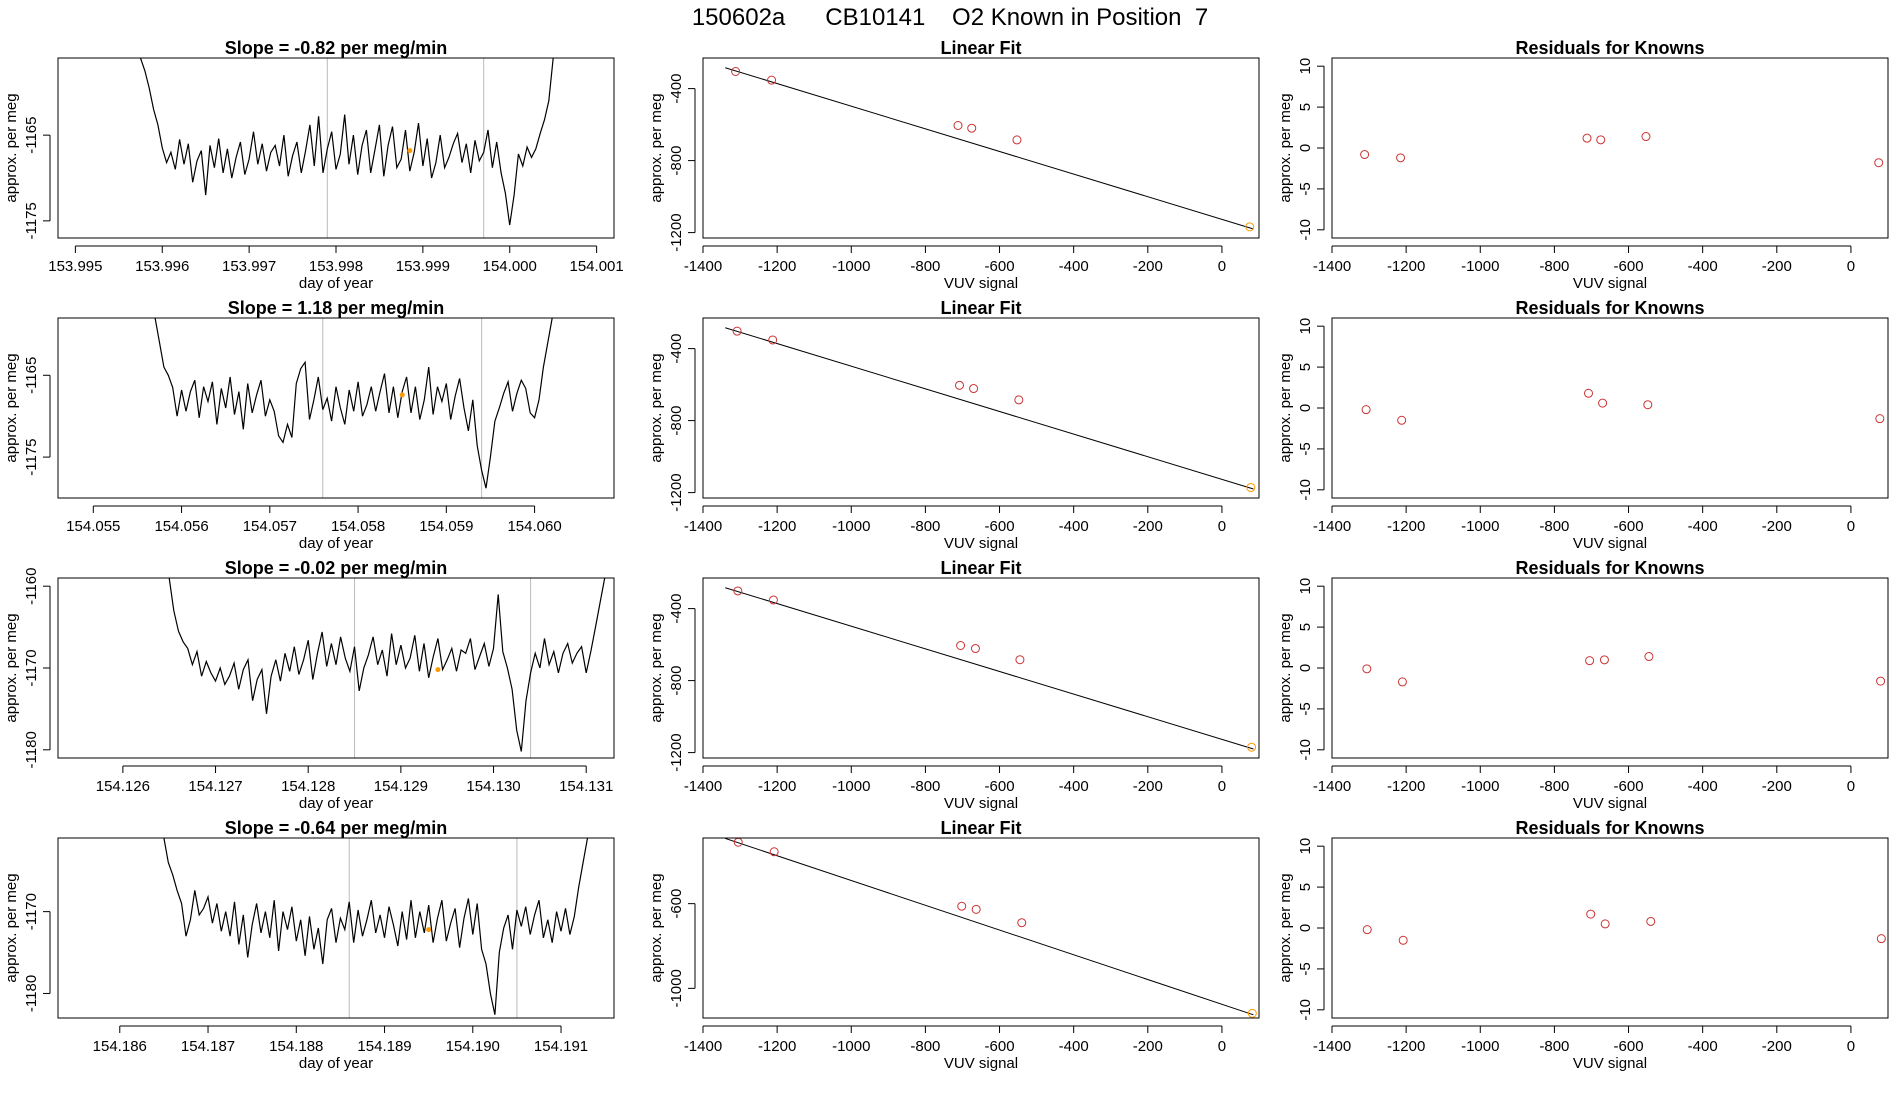 Image resolution: width=1900 pixels, height=1100 pixels. What do you see at coordinates (534, 526) in the screenshot?
I see `x-tick-label: 154.060` at bounding box center [534, 526].